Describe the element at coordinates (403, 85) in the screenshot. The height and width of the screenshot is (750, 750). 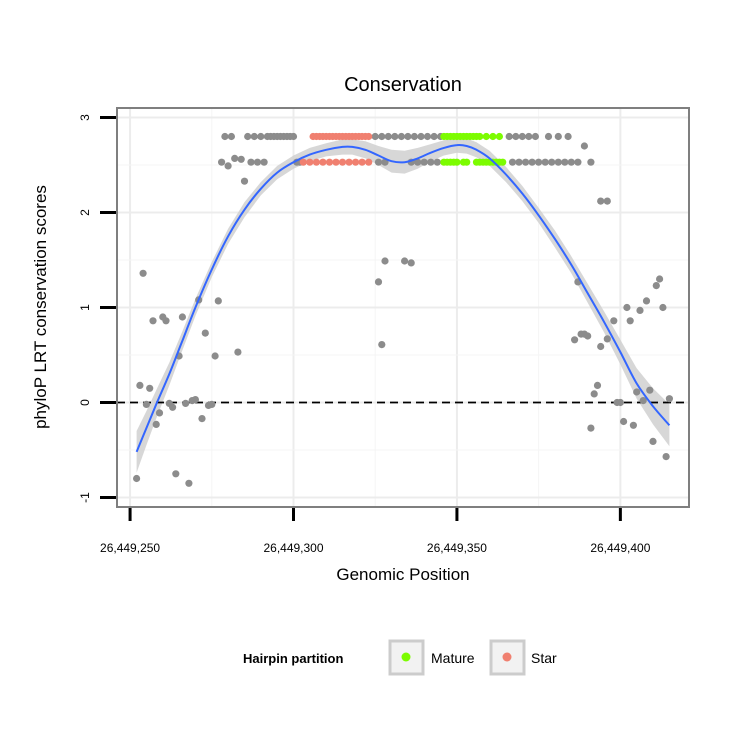
I see `chart-title: Conservation` at that location.